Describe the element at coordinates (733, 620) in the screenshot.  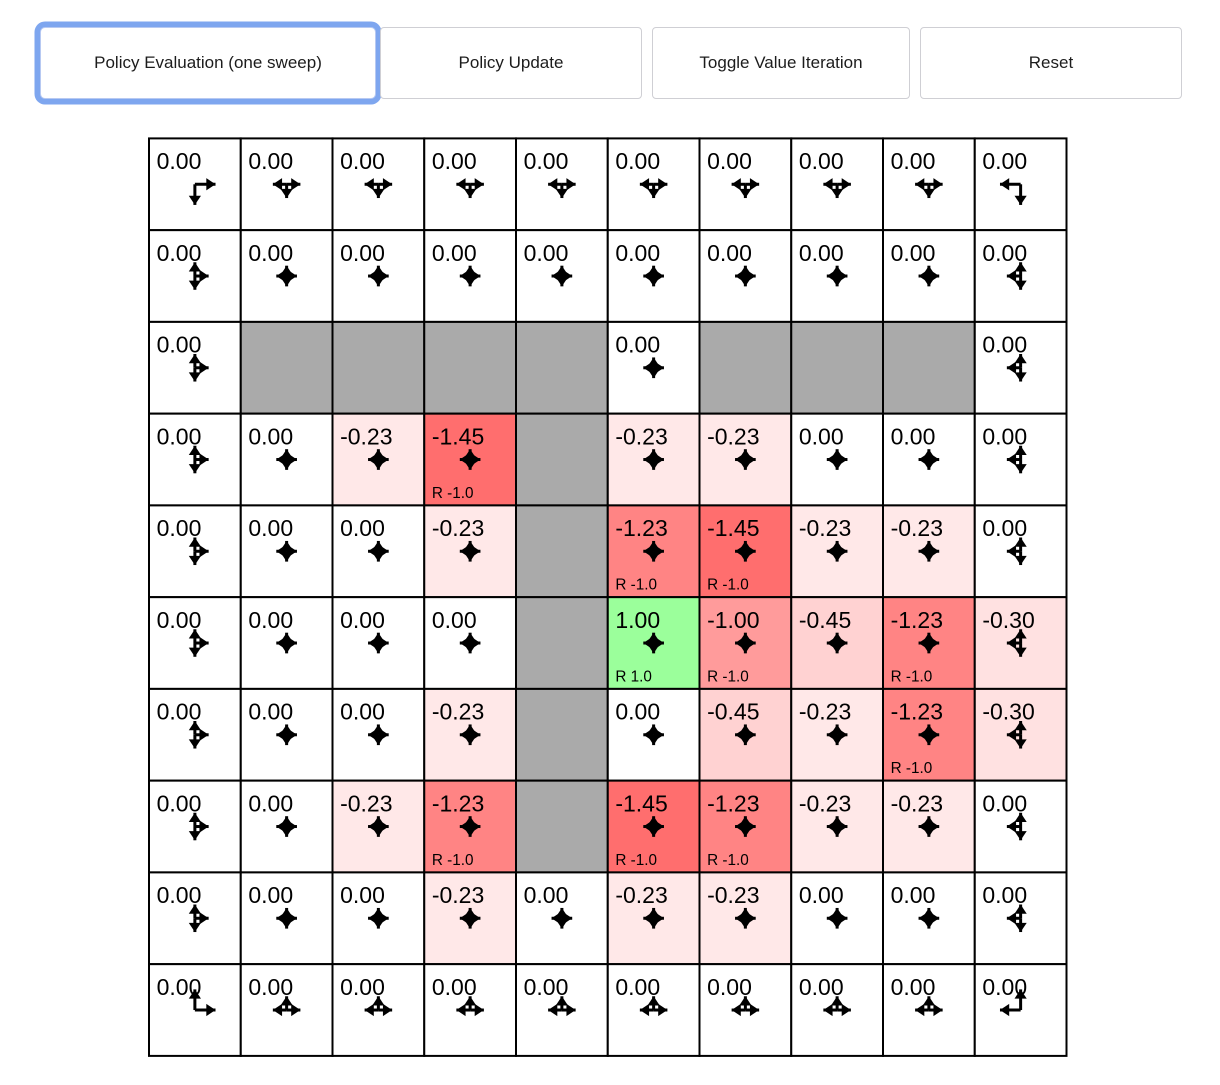
I see `svg-text: -1.00` at that location.